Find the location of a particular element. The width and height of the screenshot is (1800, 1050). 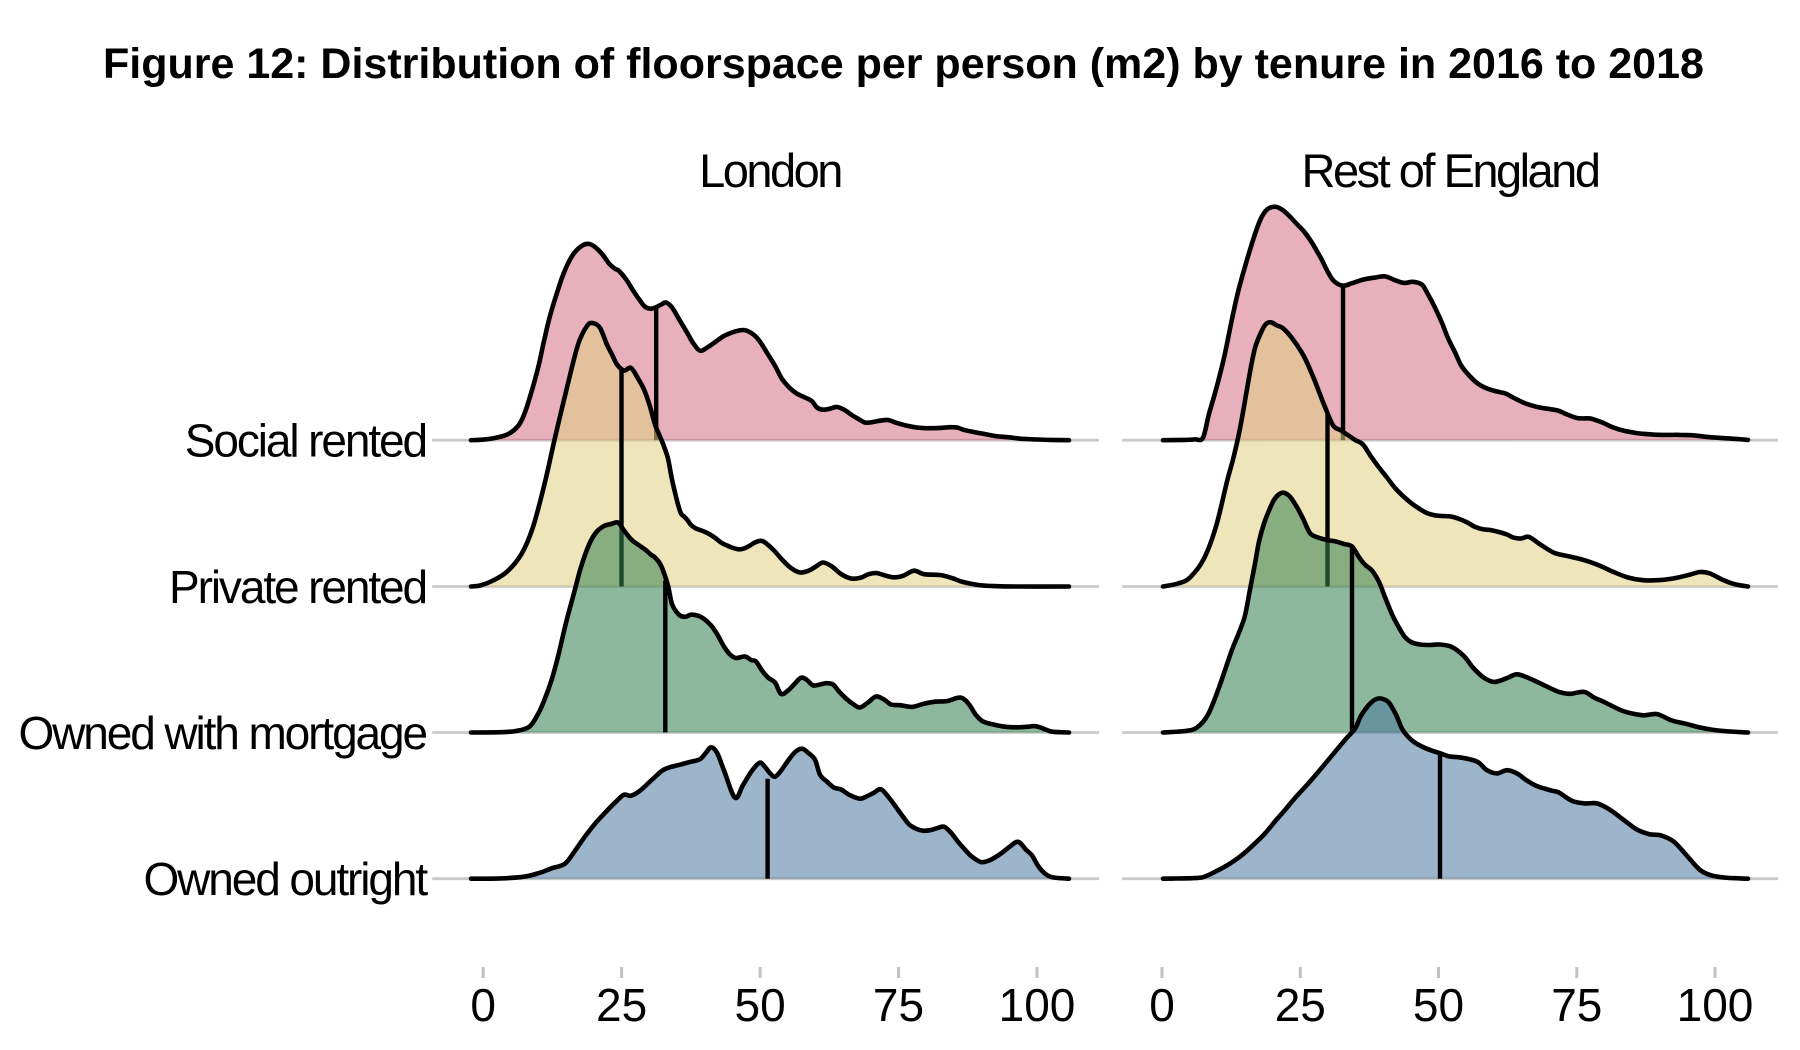

svg-text: Owned with mortgage is located at coordinates (222, 733).